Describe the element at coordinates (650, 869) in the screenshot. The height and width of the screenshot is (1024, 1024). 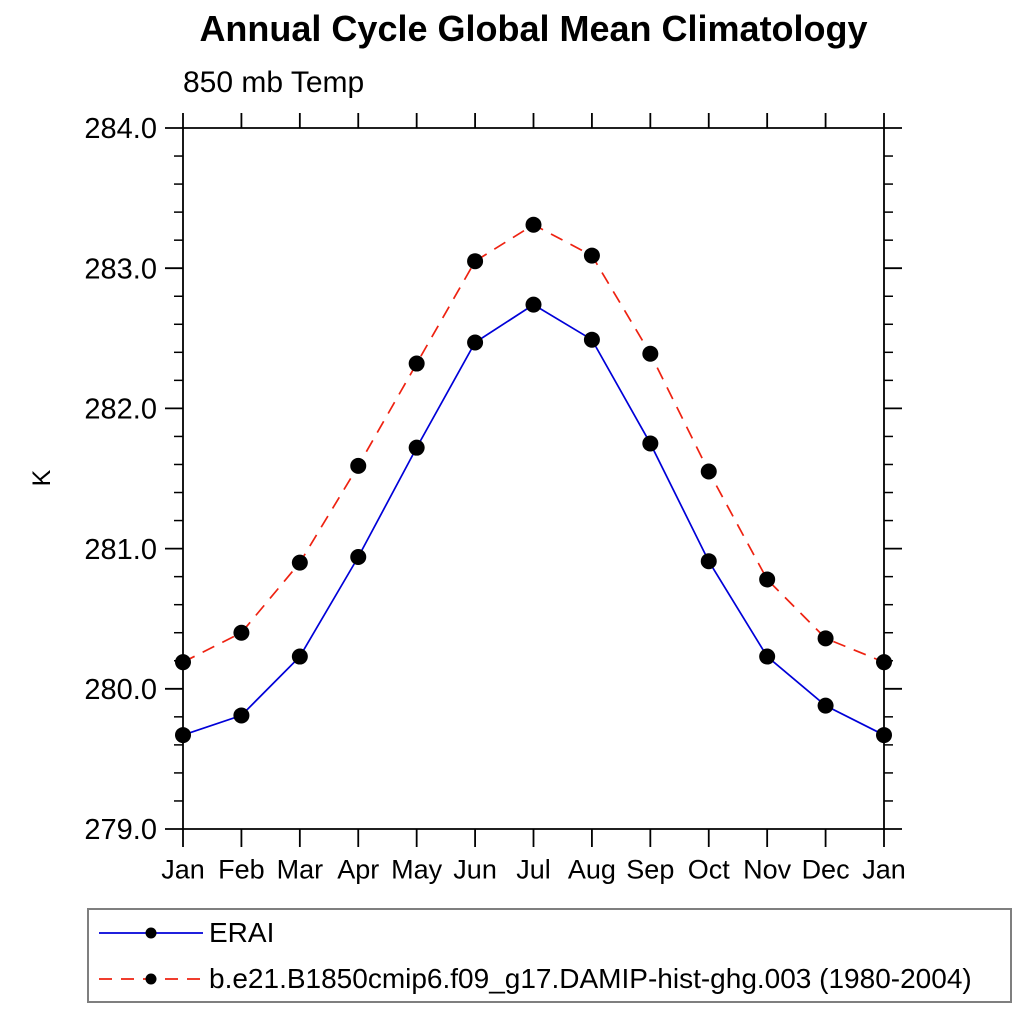
I see `x-tick-label: Sep` at that location.